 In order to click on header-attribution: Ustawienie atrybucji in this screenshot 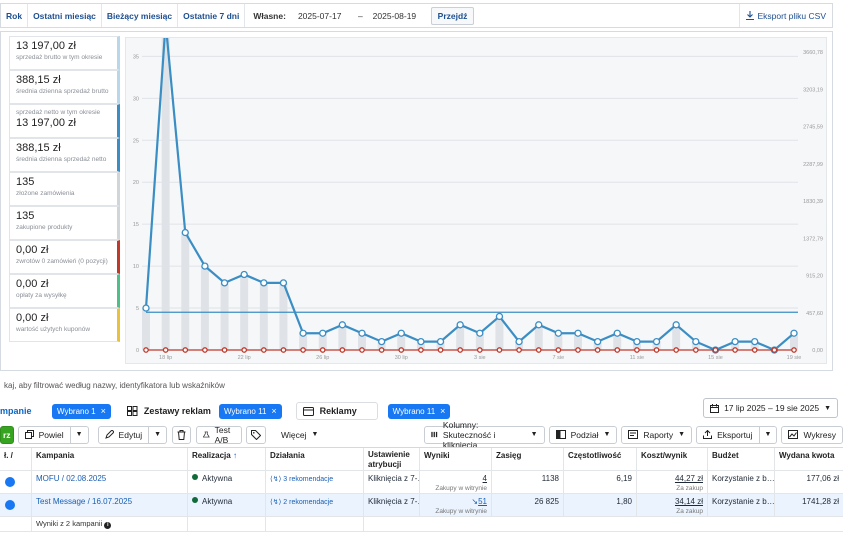, I will do `click(392, 459)`.